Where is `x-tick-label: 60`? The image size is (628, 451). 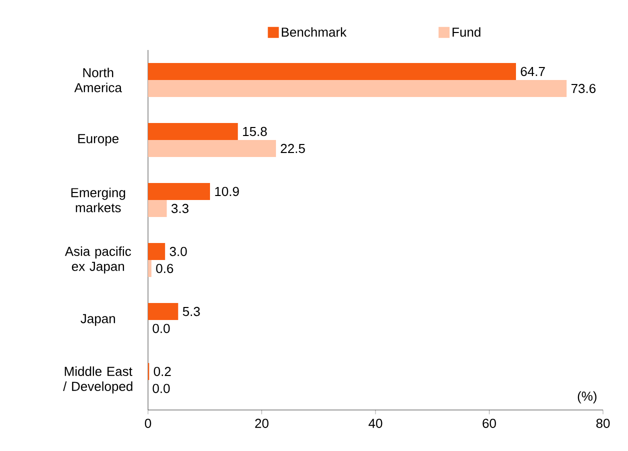
x-tick-label: 60 is located at coordinates (489, 423).